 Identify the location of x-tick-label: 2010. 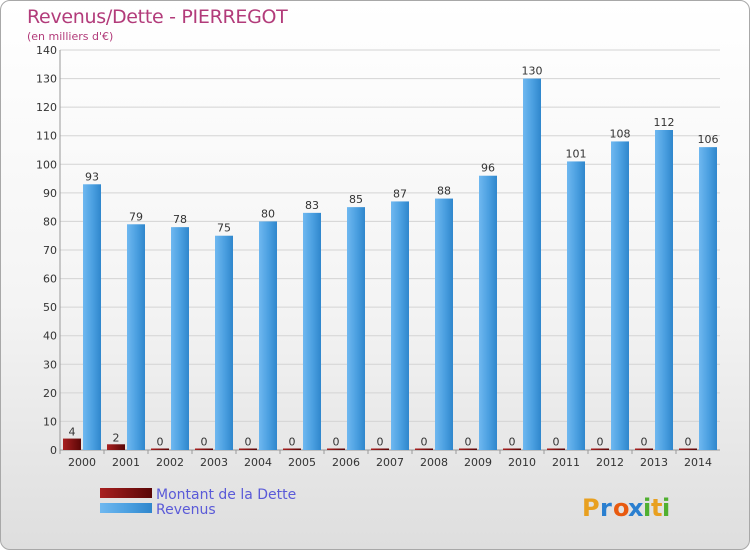
(522, 462).